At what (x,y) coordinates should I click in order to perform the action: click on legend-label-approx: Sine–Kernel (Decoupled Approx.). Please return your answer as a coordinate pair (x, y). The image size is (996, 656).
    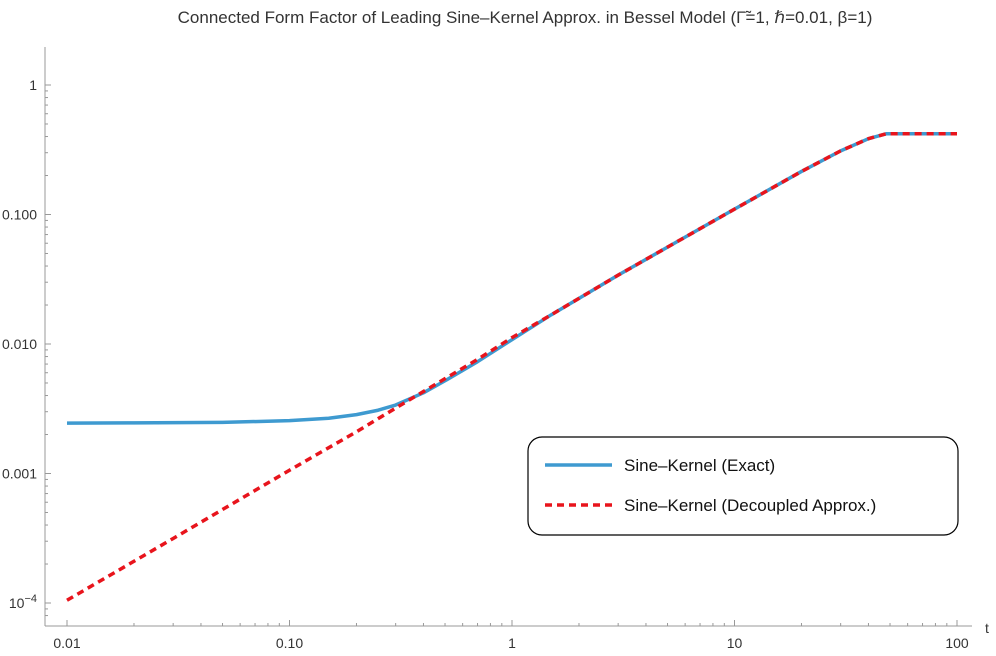
    Looking at the image, I should click on (750, 505).